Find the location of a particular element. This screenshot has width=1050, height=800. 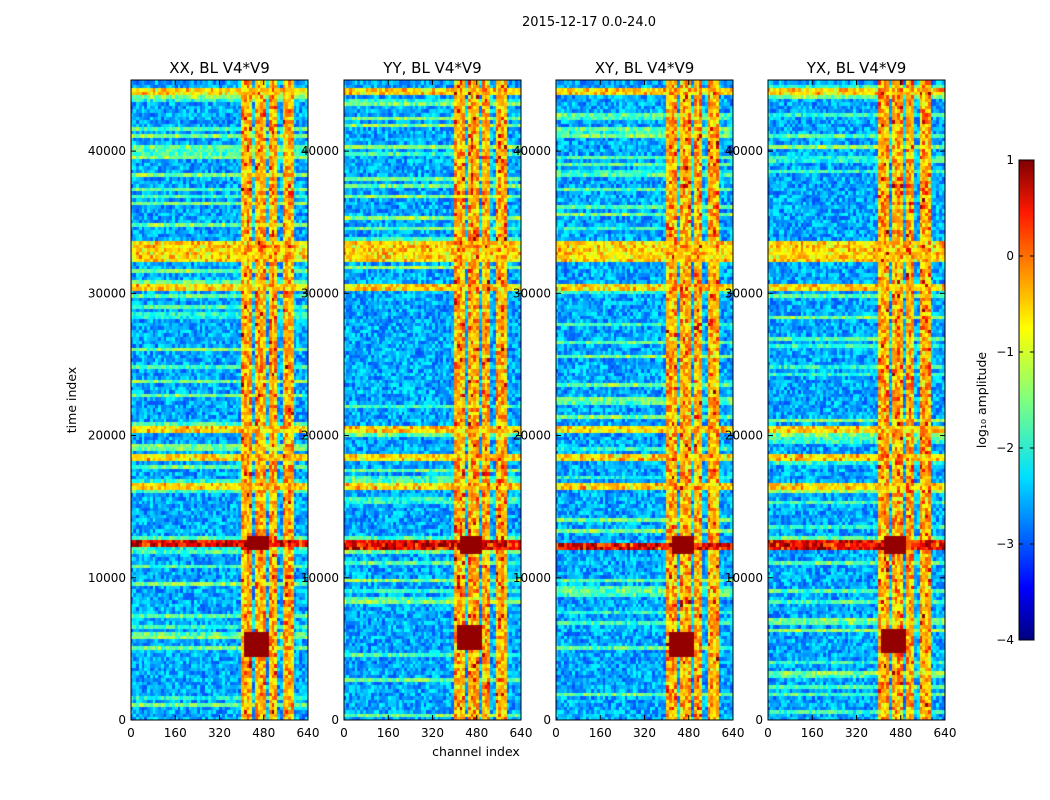

panel-0-xtick-label: 0 is located at coordinates (131, 733).